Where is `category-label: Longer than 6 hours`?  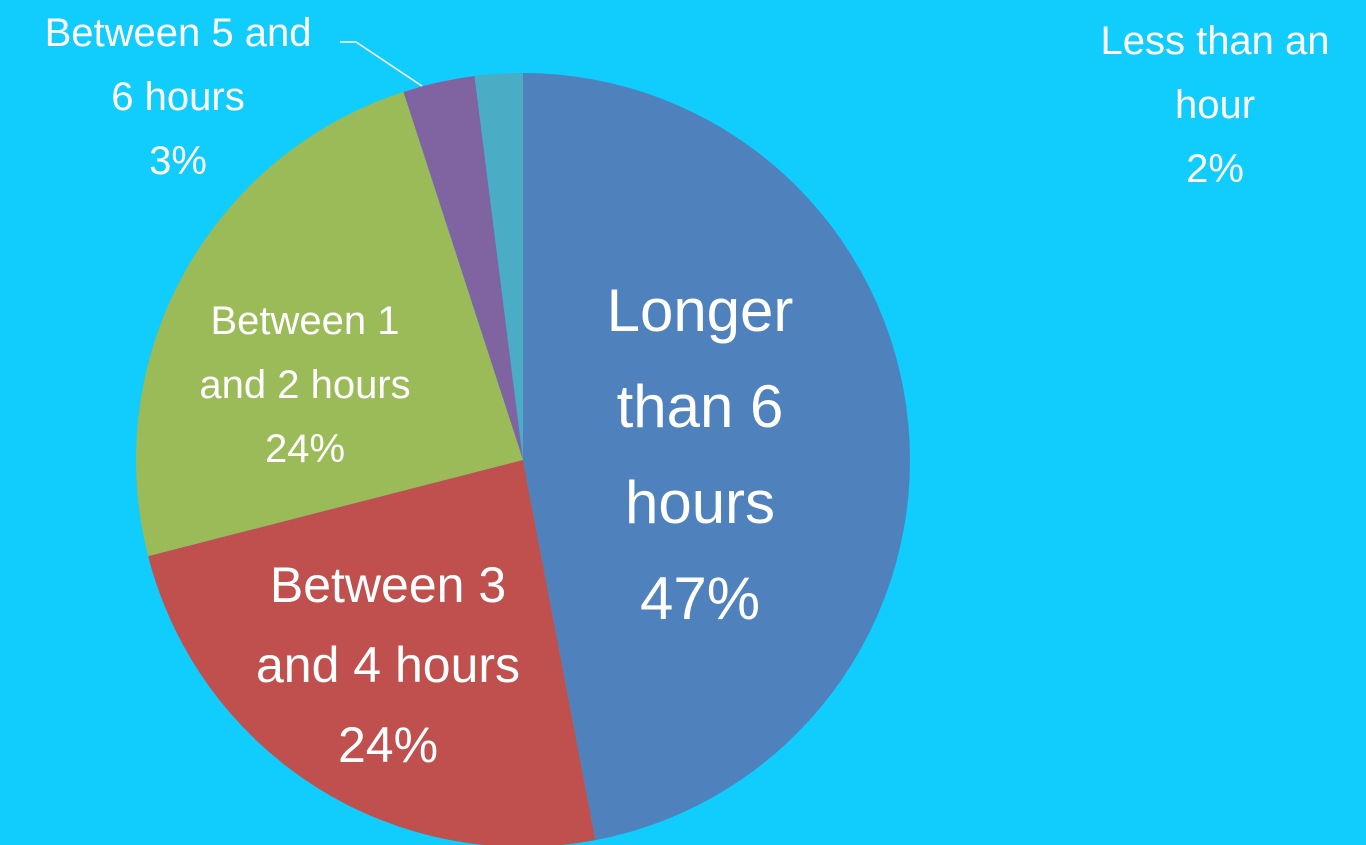 category-label: Longer than 6 hours is located at coordinates (700, 406).